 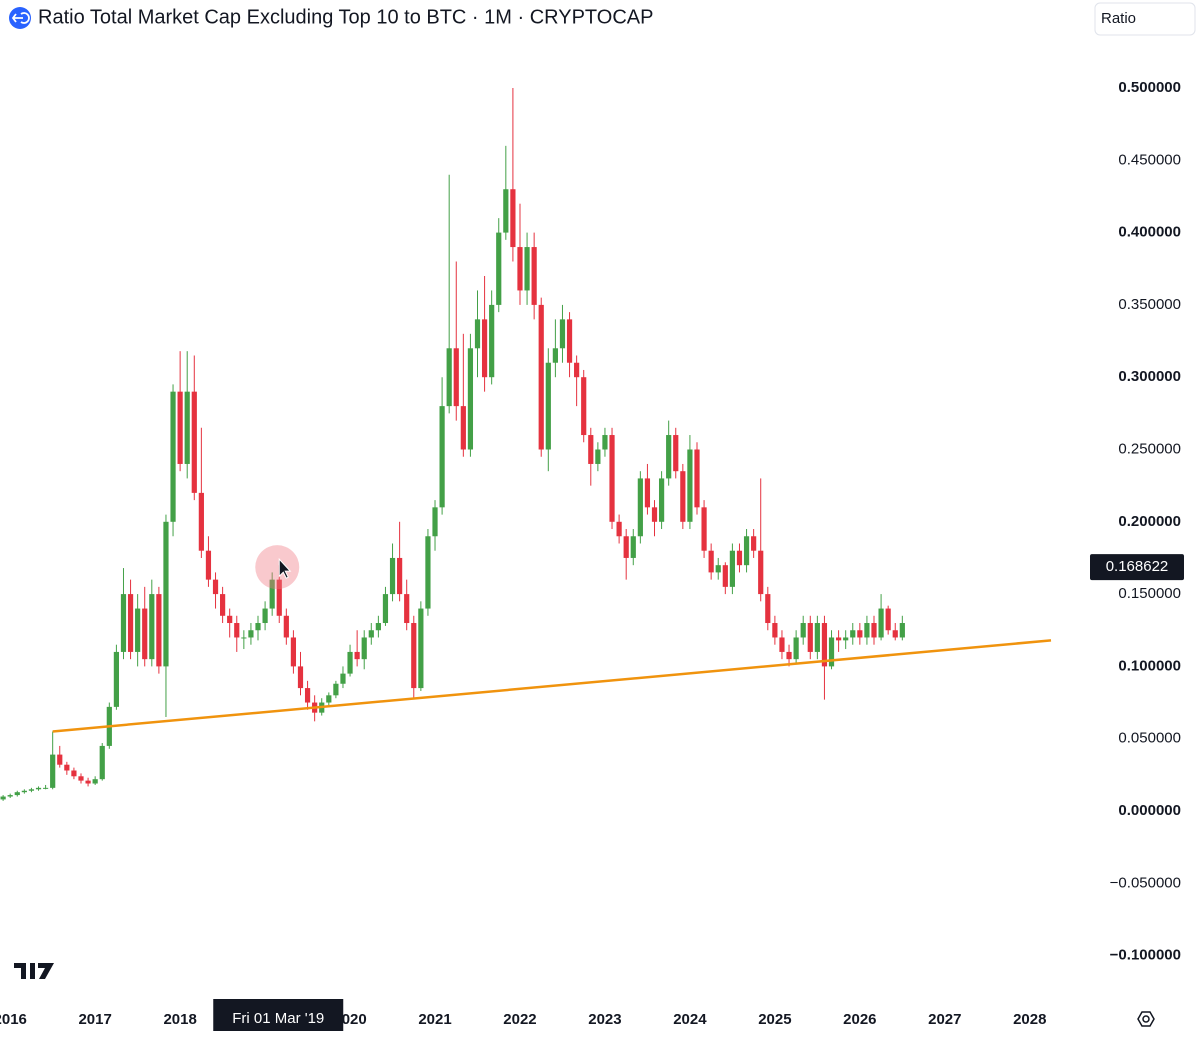 I want to click on cursor-arrow, so click(x=285, y=568).